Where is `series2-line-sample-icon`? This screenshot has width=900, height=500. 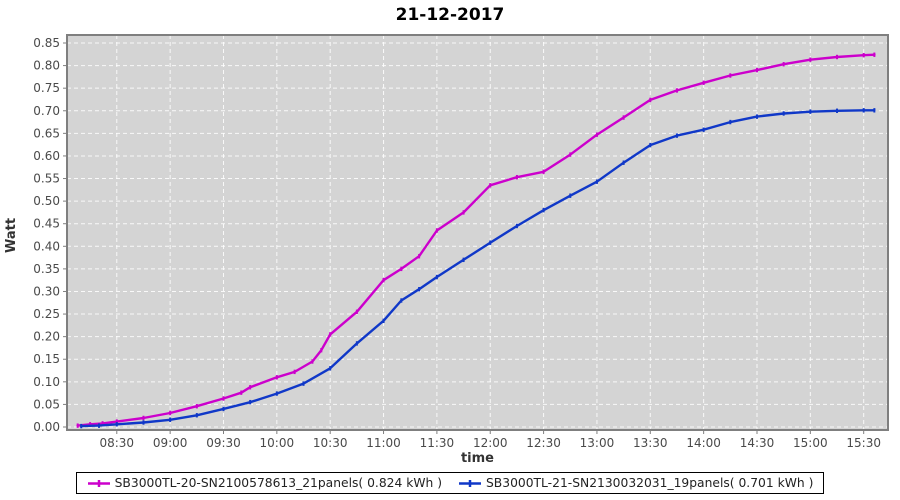 series2-line-sample-icon is located at coordinates (470, 483).